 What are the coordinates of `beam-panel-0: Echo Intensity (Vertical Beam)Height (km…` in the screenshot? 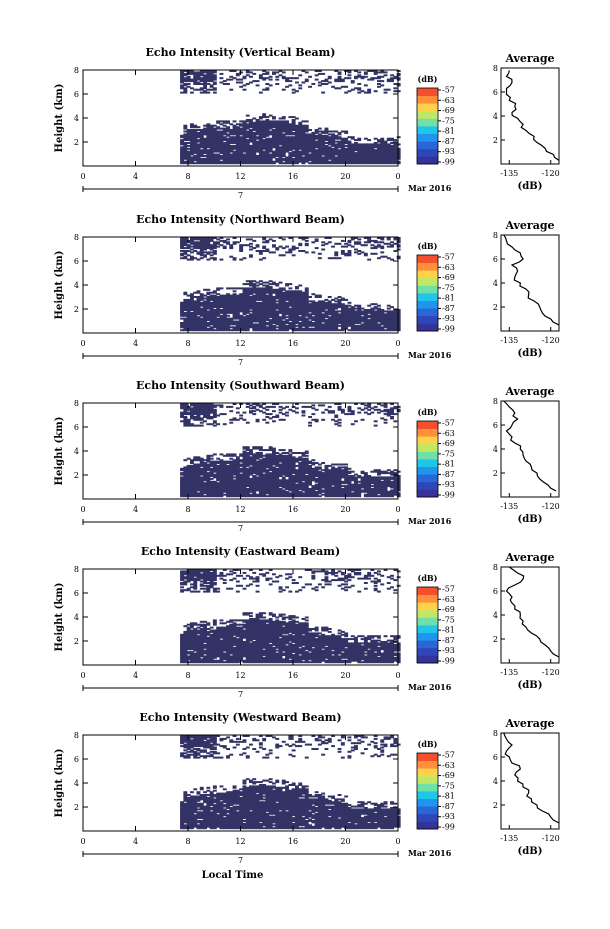 It's located at (307, 123).